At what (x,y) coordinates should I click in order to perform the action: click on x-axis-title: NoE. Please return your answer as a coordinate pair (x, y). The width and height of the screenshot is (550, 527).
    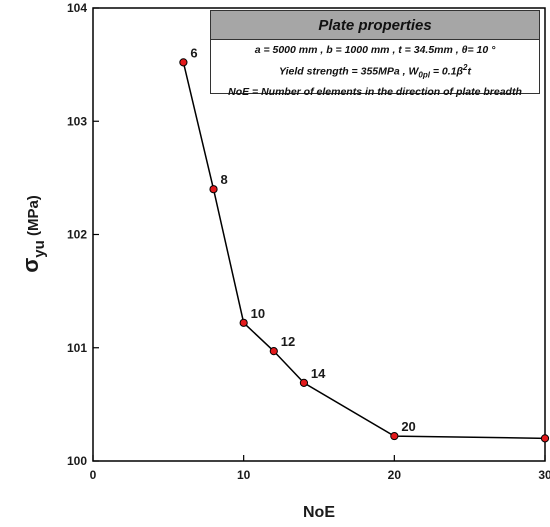
    Looking at the image, I should click on (319, 512).